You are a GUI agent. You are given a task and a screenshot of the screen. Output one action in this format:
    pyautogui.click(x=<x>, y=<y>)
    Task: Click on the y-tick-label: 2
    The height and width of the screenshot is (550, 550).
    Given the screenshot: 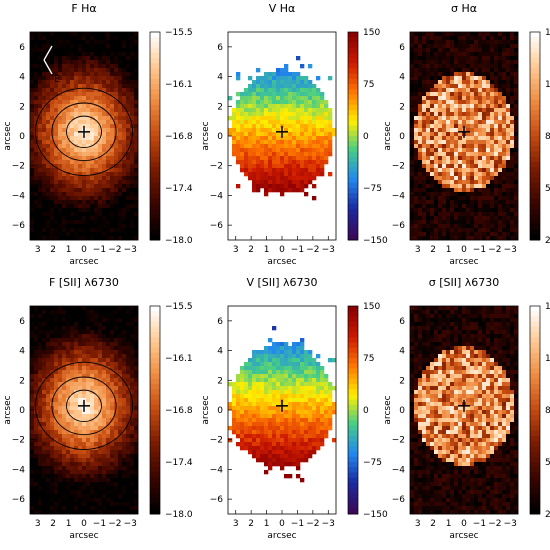 What is the action you would take?
    pyautogui.click(x=22, y=107)
    